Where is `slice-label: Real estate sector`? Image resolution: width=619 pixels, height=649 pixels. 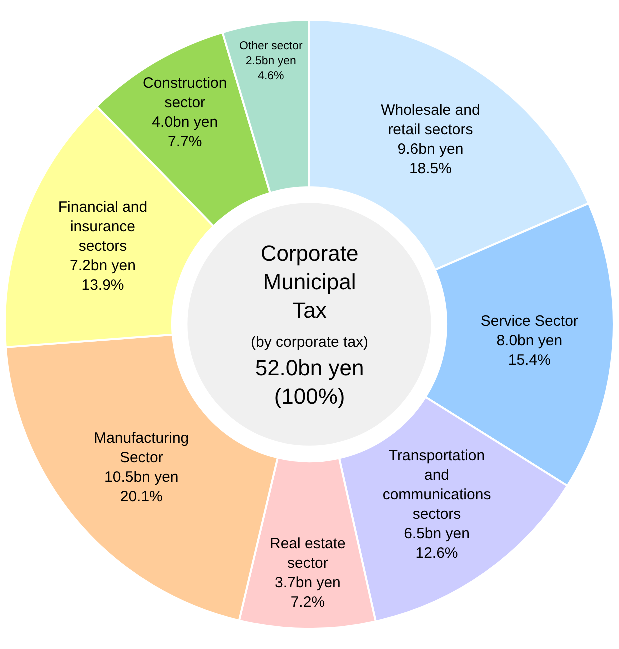
slice-label: Real estate sector is located at coordinates (308, 553).